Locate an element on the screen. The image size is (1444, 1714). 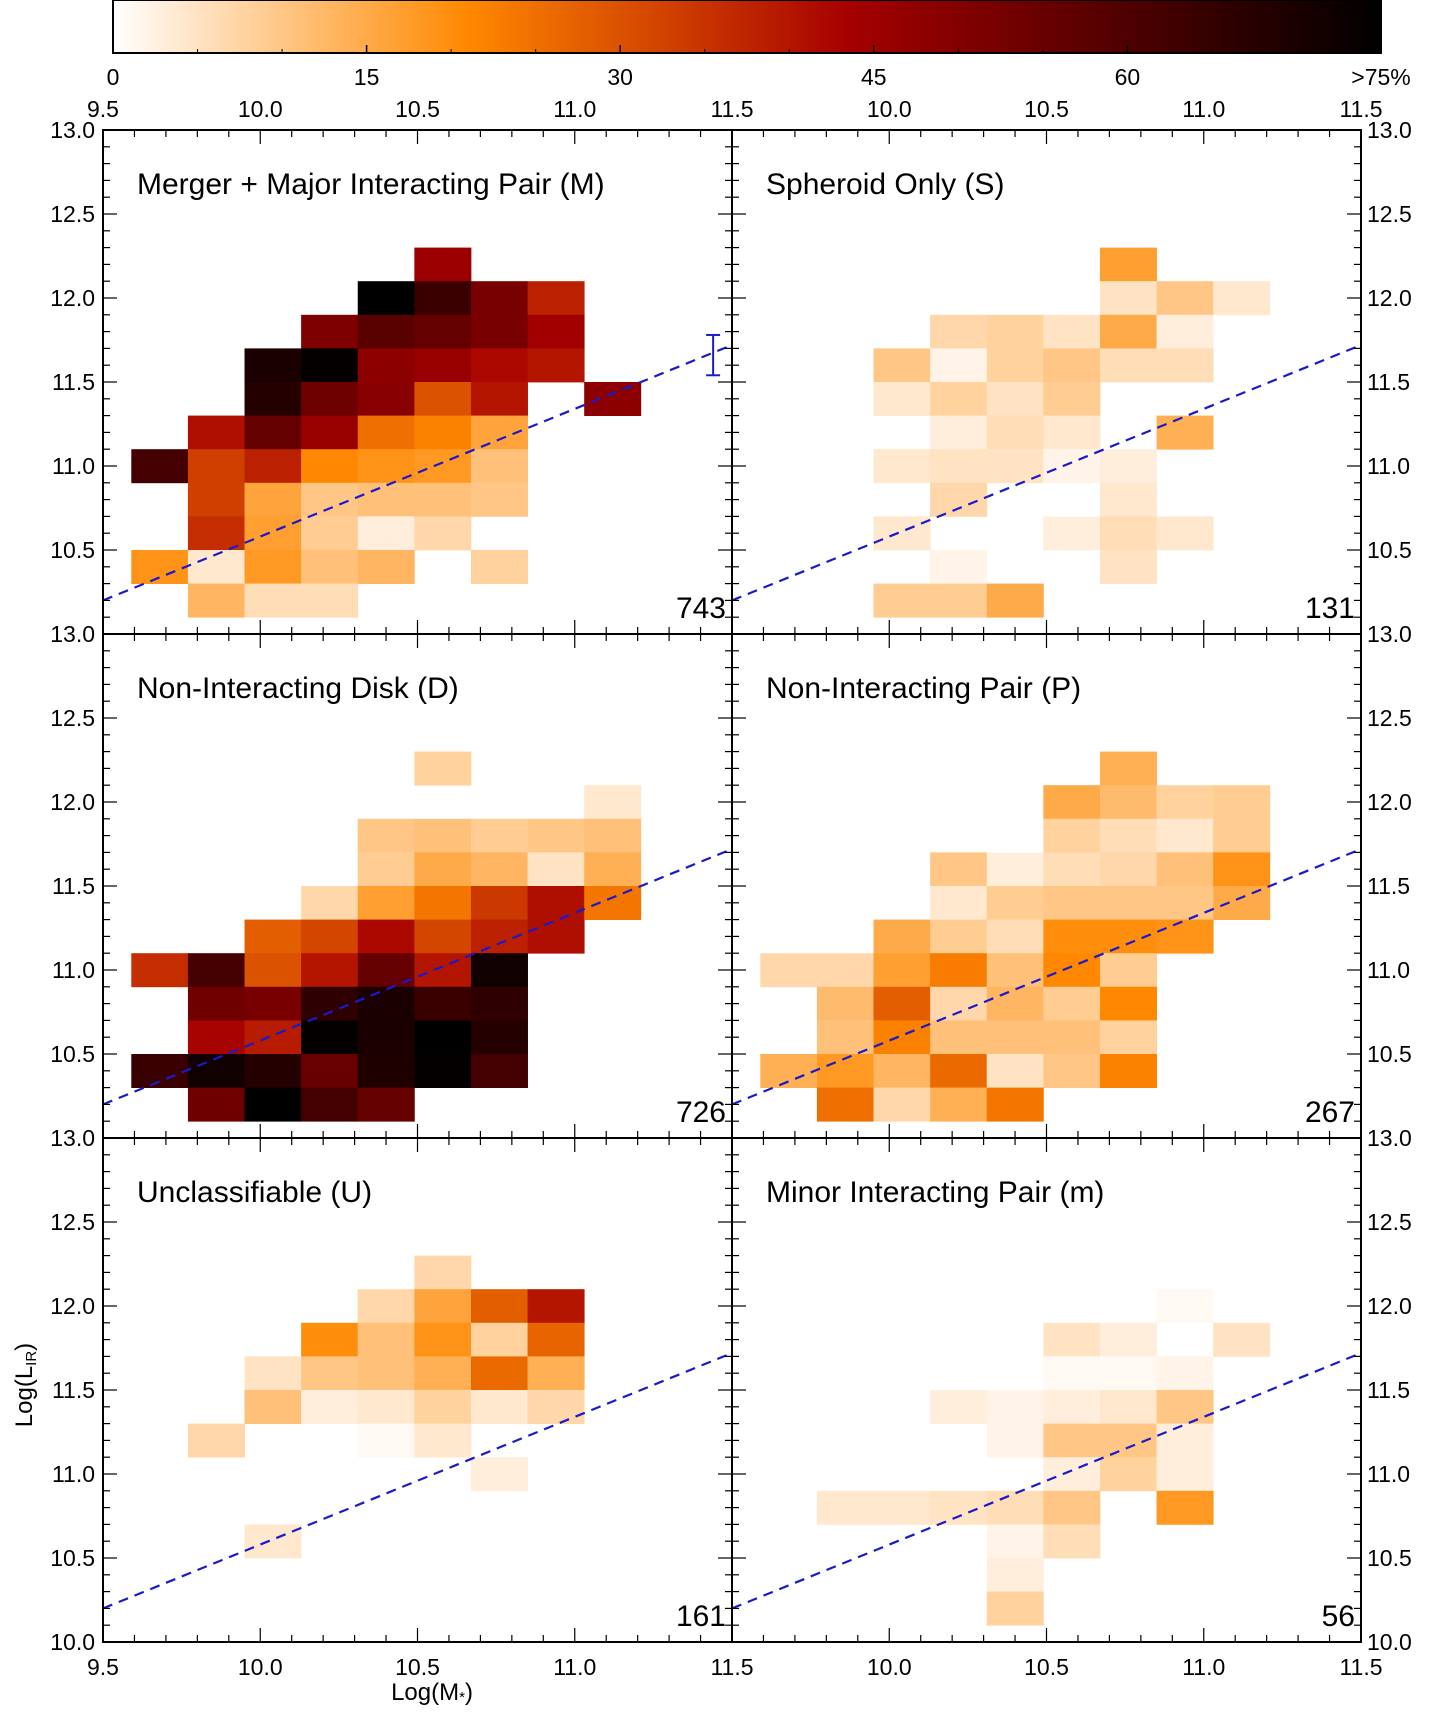
colorbar-tick-label: 30 is located at coordinates (620, 77).